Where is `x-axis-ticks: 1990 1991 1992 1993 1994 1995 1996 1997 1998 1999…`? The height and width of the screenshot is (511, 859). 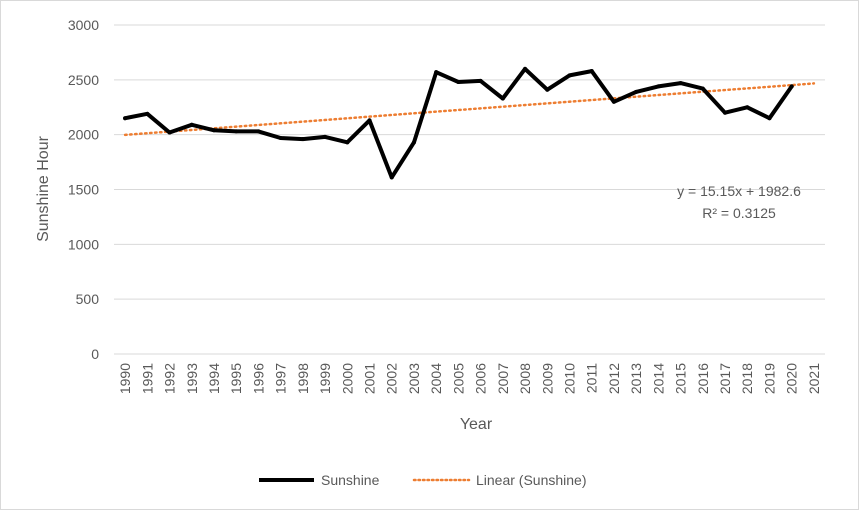 x-axis-ticks: 1990 1991 1992 1993 1994 1995 1996 1997 1998 1999… is located at coordinates (469, 378).